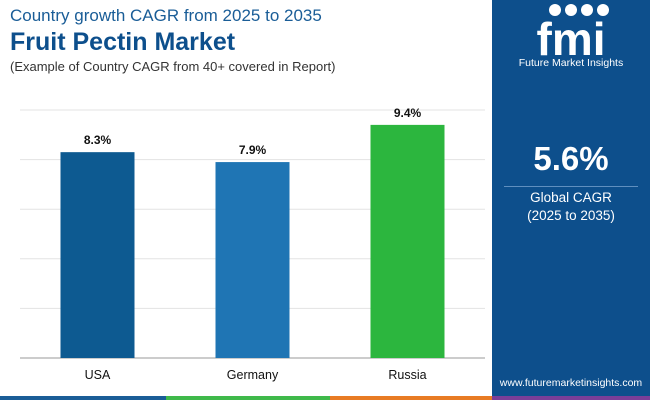  I want to click on fmi-logo: fmi Future Market Insights, so click(571, 40).